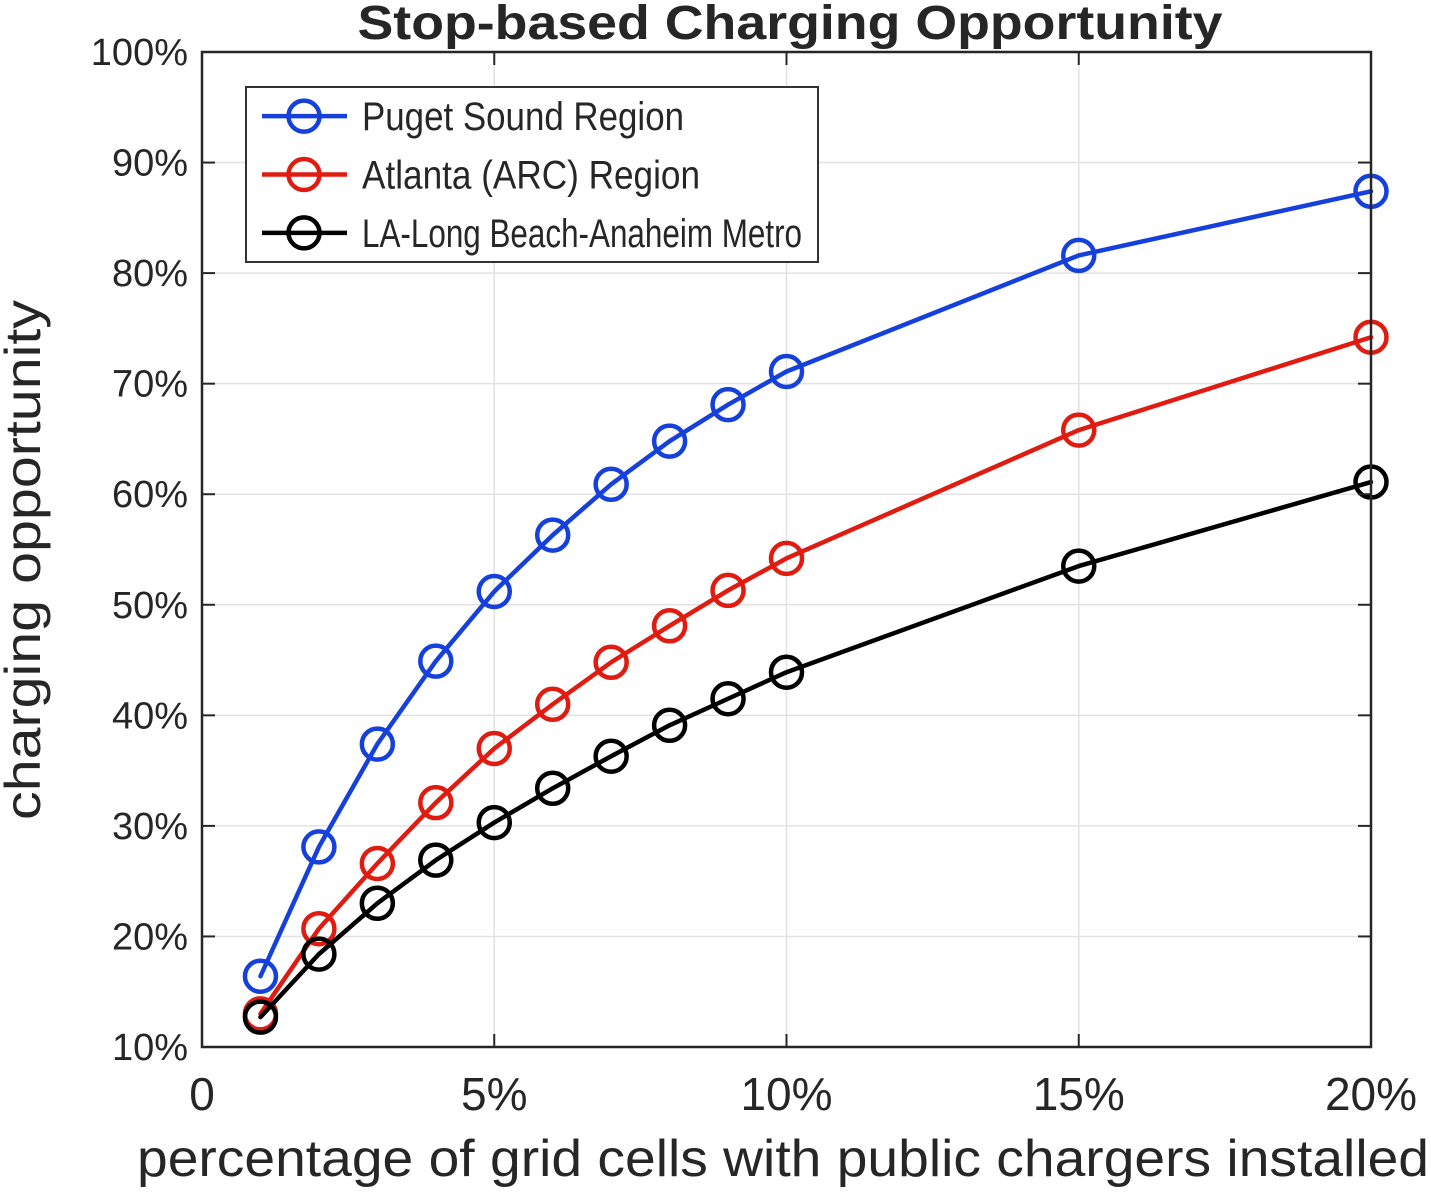  What do you see at coordinates (790, 25) in the screenshot?
I see `chart-title: Stop-based Charging Opportunity` at bounding box center [790, 25].